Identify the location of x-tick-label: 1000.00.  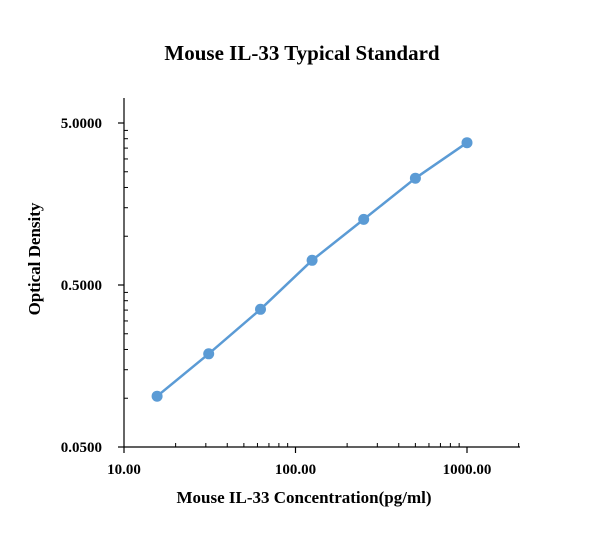
(467, 470).